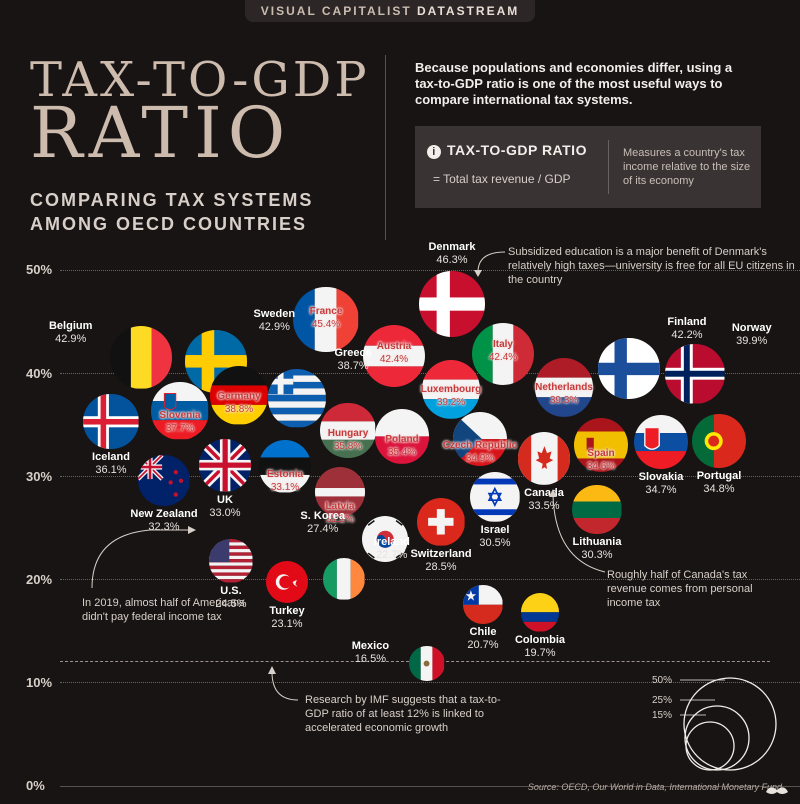 The height and width of the screenshot is (804, 800). I want to click on country-value: 38.8%, so click(239, 409).